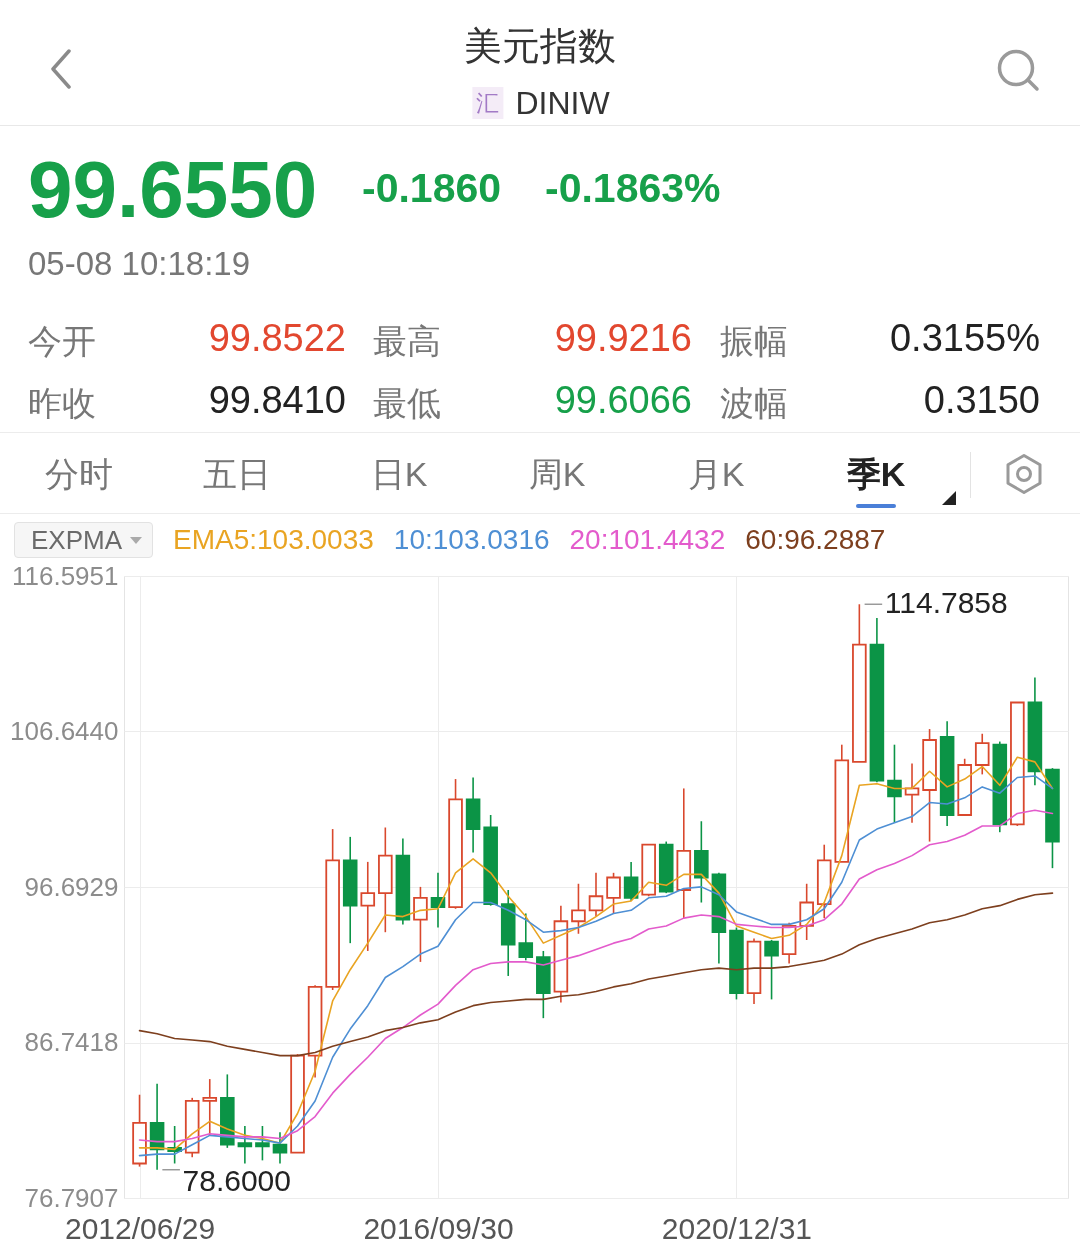  What do you see at coordinates (139, 263) in the screenshot?
I see `text: 05-08 10:18:19` at bounding box center [139, 263].